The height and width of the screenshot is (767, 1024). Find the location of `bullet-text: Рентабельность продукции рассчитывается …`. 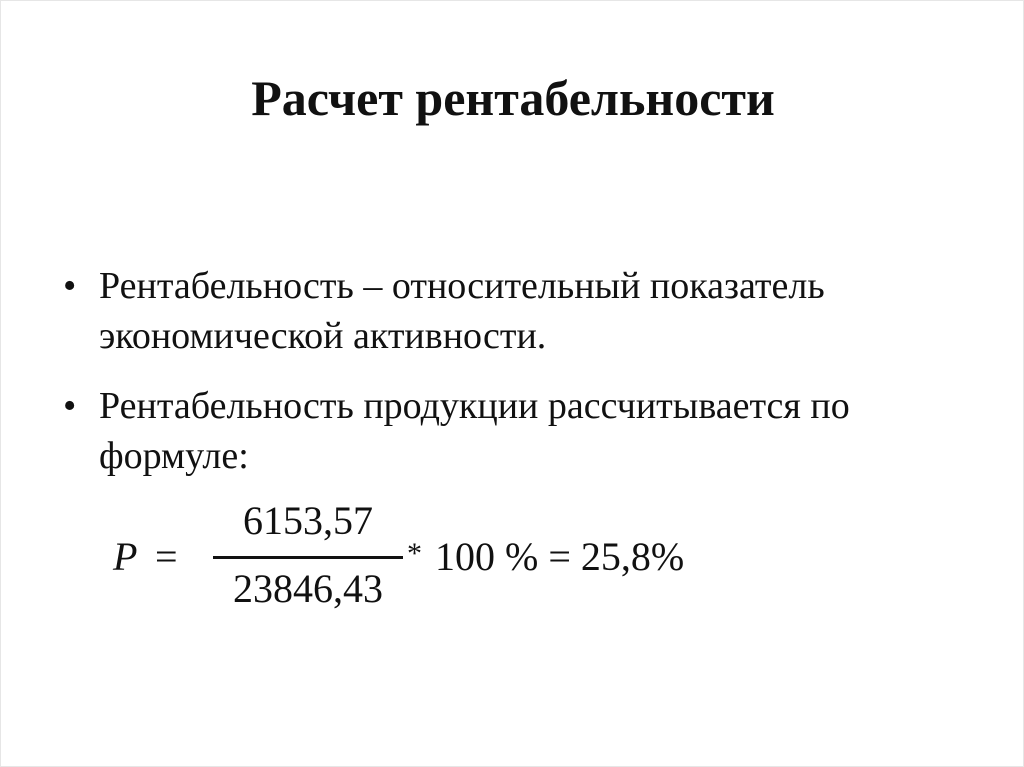

bullet-text: Рентабельность продукции рассчитывается … is located at coordinates (474, 431).